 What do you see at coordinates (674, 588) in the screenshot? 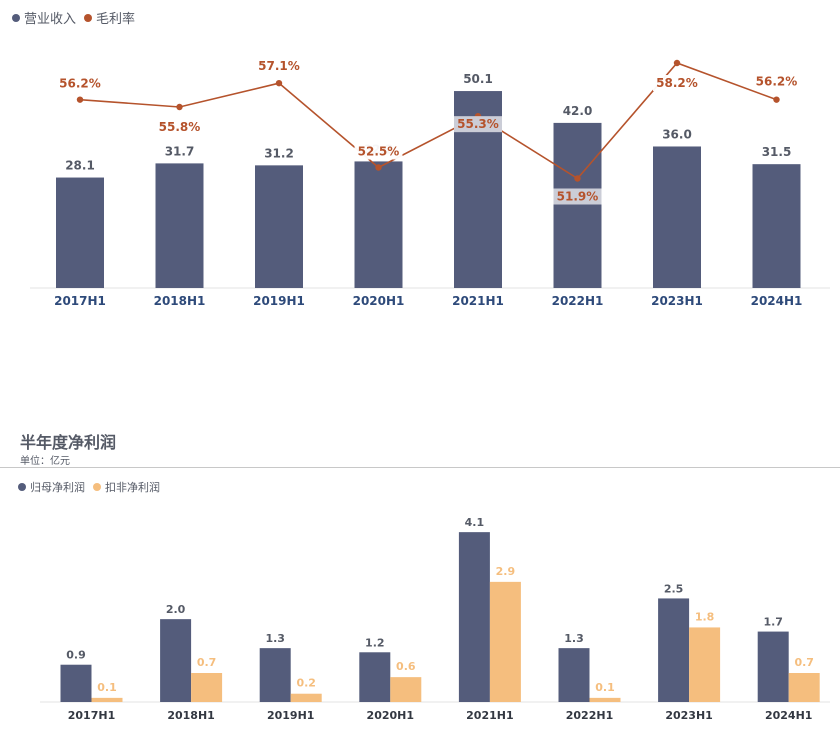
I see `net-profit-value-label: 2.5` at bounding box center [674, 588].